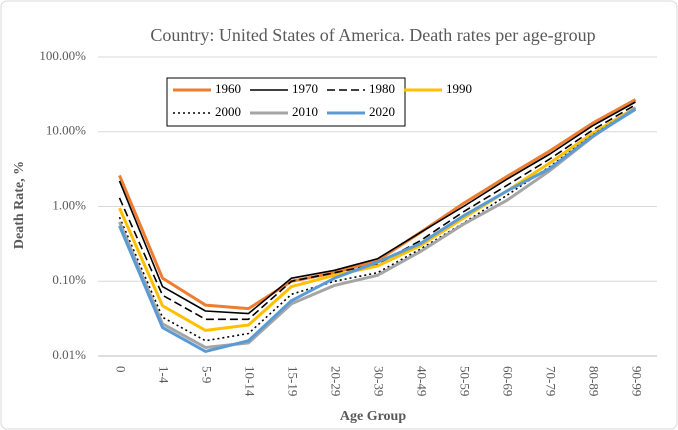  I want to click on x-tick-label: 40-49, so click(422, 381).